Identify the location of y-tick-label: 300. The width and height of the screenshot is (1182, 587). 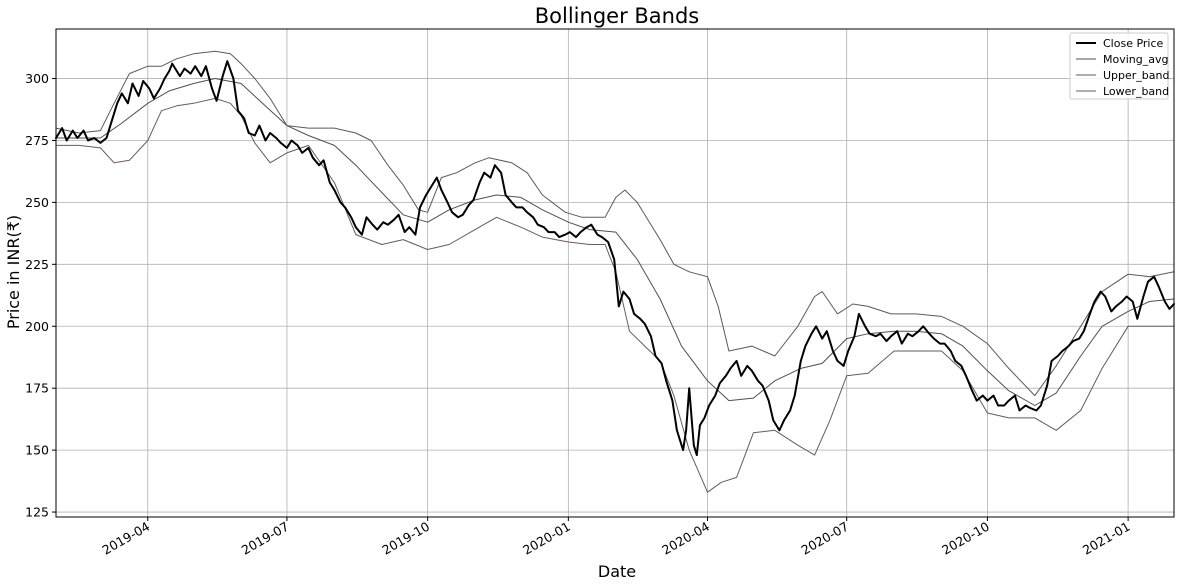
(37, 78).